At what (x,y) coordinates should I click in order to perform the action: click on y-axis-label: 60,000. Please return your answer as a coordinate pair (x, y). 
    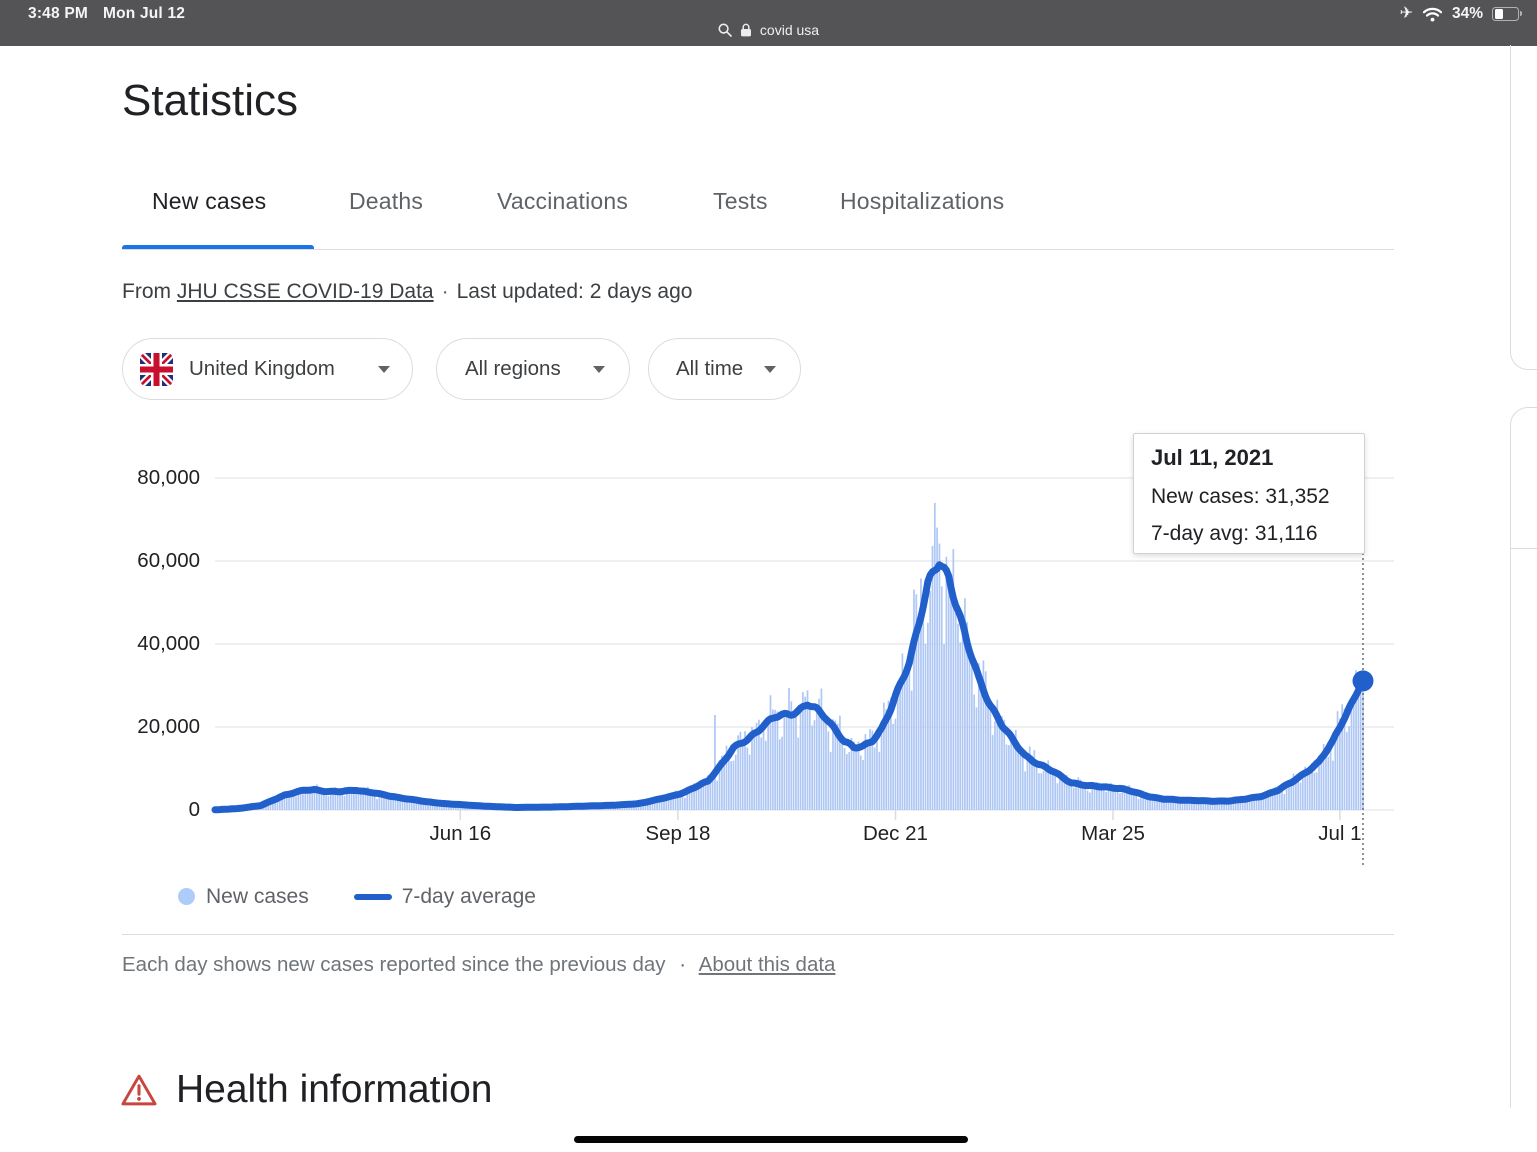
    Looking at the image, I should click on (168, 560).